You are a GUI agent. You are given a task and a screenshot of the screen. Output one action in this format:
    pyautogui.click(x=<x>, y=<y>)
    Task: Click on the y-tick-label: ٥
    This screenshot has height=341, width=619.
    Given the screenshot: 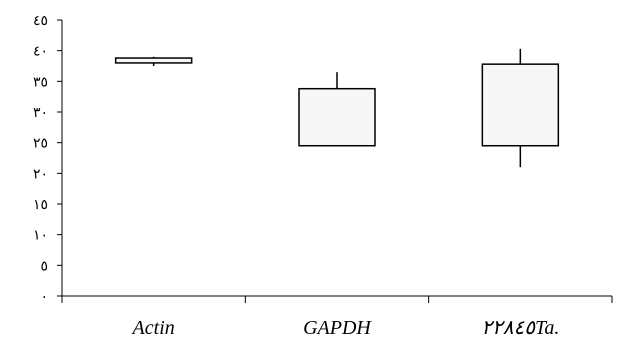 What is the action you would take?
    pyautogui.click(x=44, y=266)
    